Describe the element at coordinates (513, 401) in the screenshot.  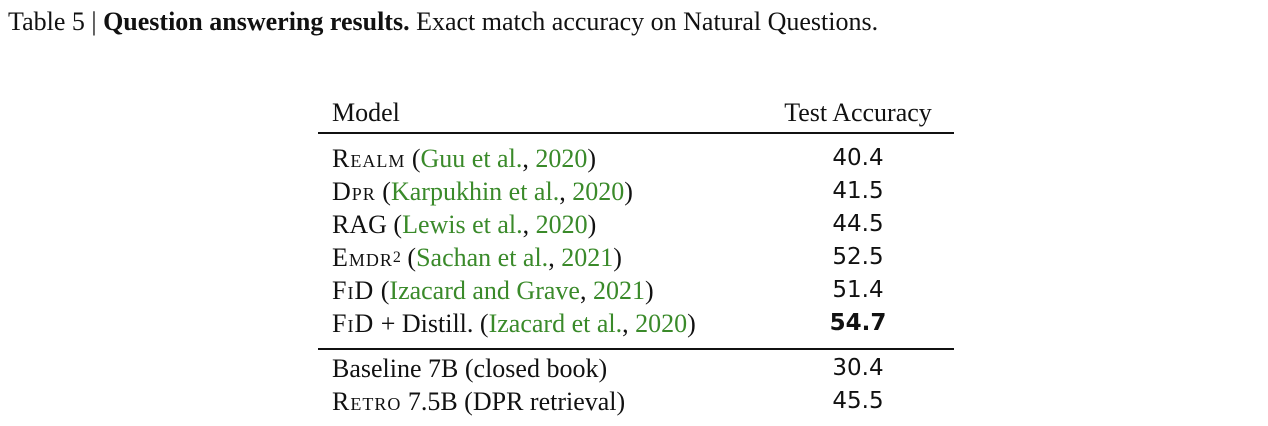
I see `model-suffix: 7.5B (DPR retrieval)` at that location.